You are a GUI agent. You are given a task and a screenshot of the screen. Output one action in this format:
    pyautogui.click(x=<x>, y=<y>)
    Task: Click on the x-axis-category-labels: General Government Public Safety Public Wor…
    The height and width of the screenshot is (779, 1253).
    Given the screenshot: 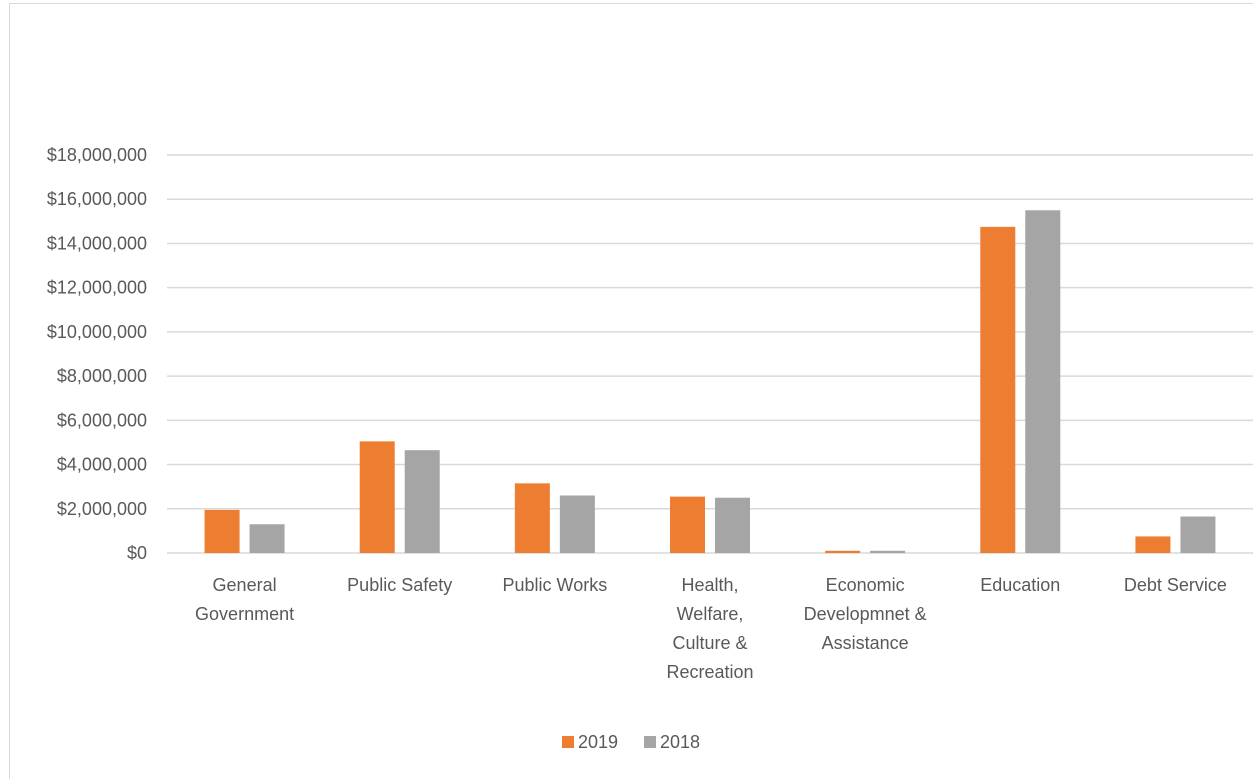 What is the action you would take?
    pyautogui.click(x=711, y=628)
    